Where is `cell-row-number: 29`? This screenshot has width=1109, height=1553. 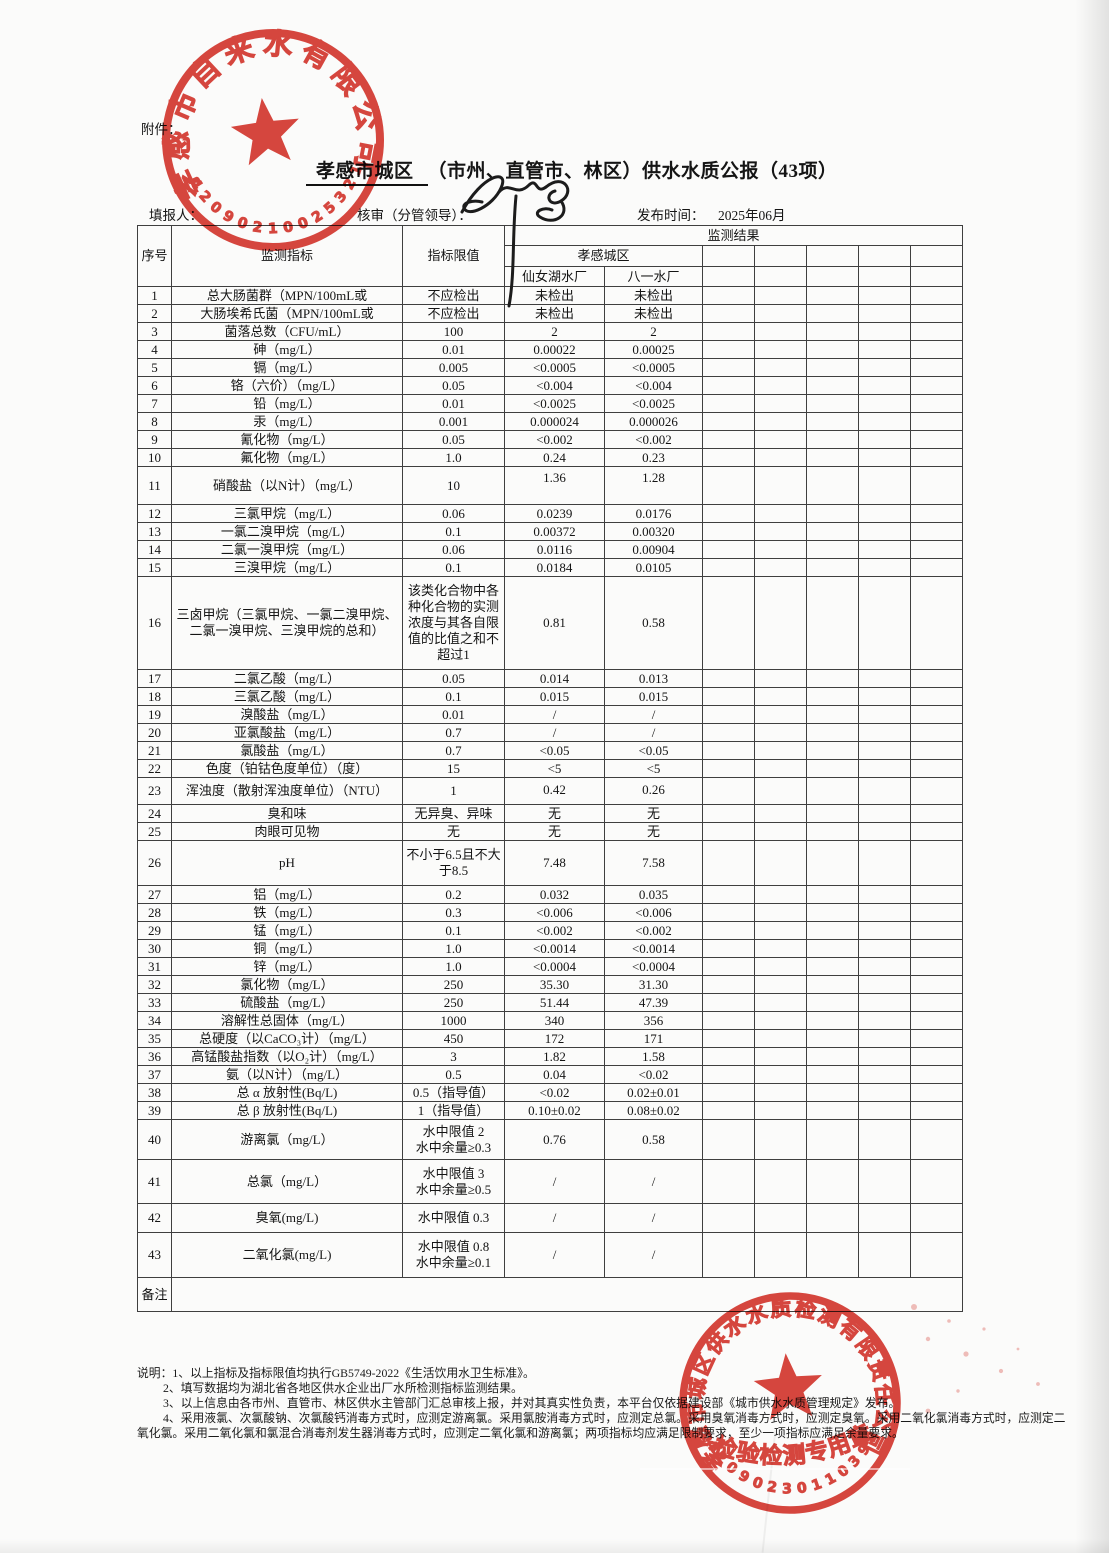 cell-row-number: 29 is located at coordinates (154, 930).